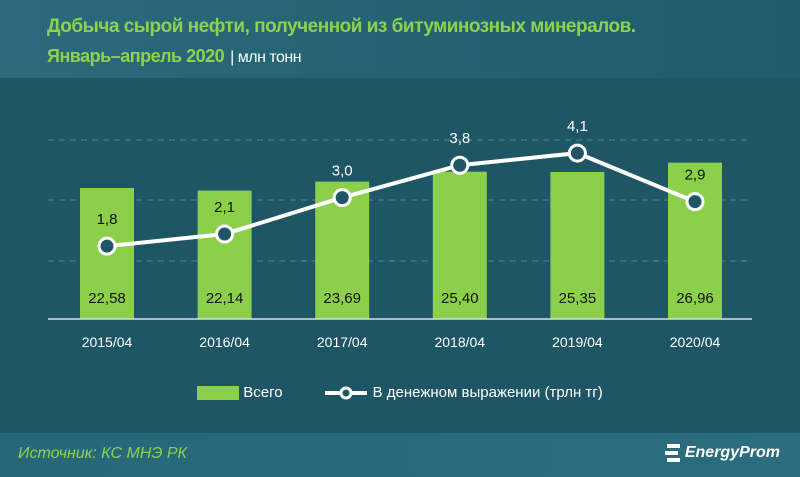  Describe the element at coordinates (672, 453) in the screenshot. I see `logo-icon` at that location.